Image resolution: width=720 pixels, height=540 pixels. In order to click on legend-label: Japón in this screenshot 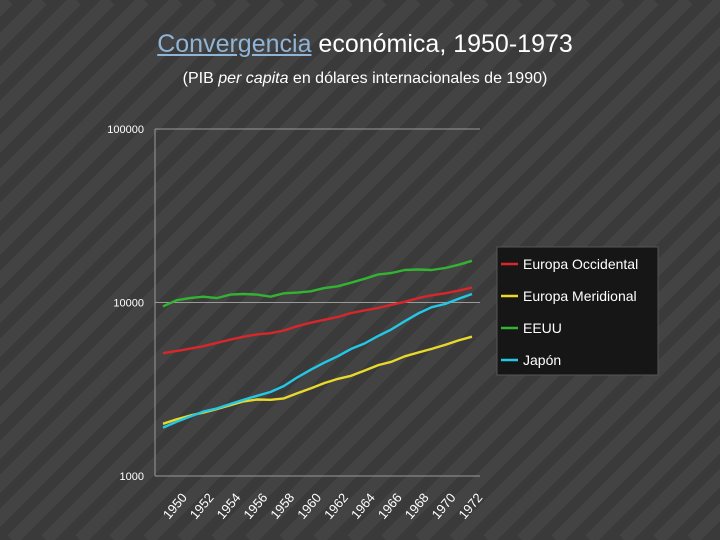, I will do `click(542, 360)`.